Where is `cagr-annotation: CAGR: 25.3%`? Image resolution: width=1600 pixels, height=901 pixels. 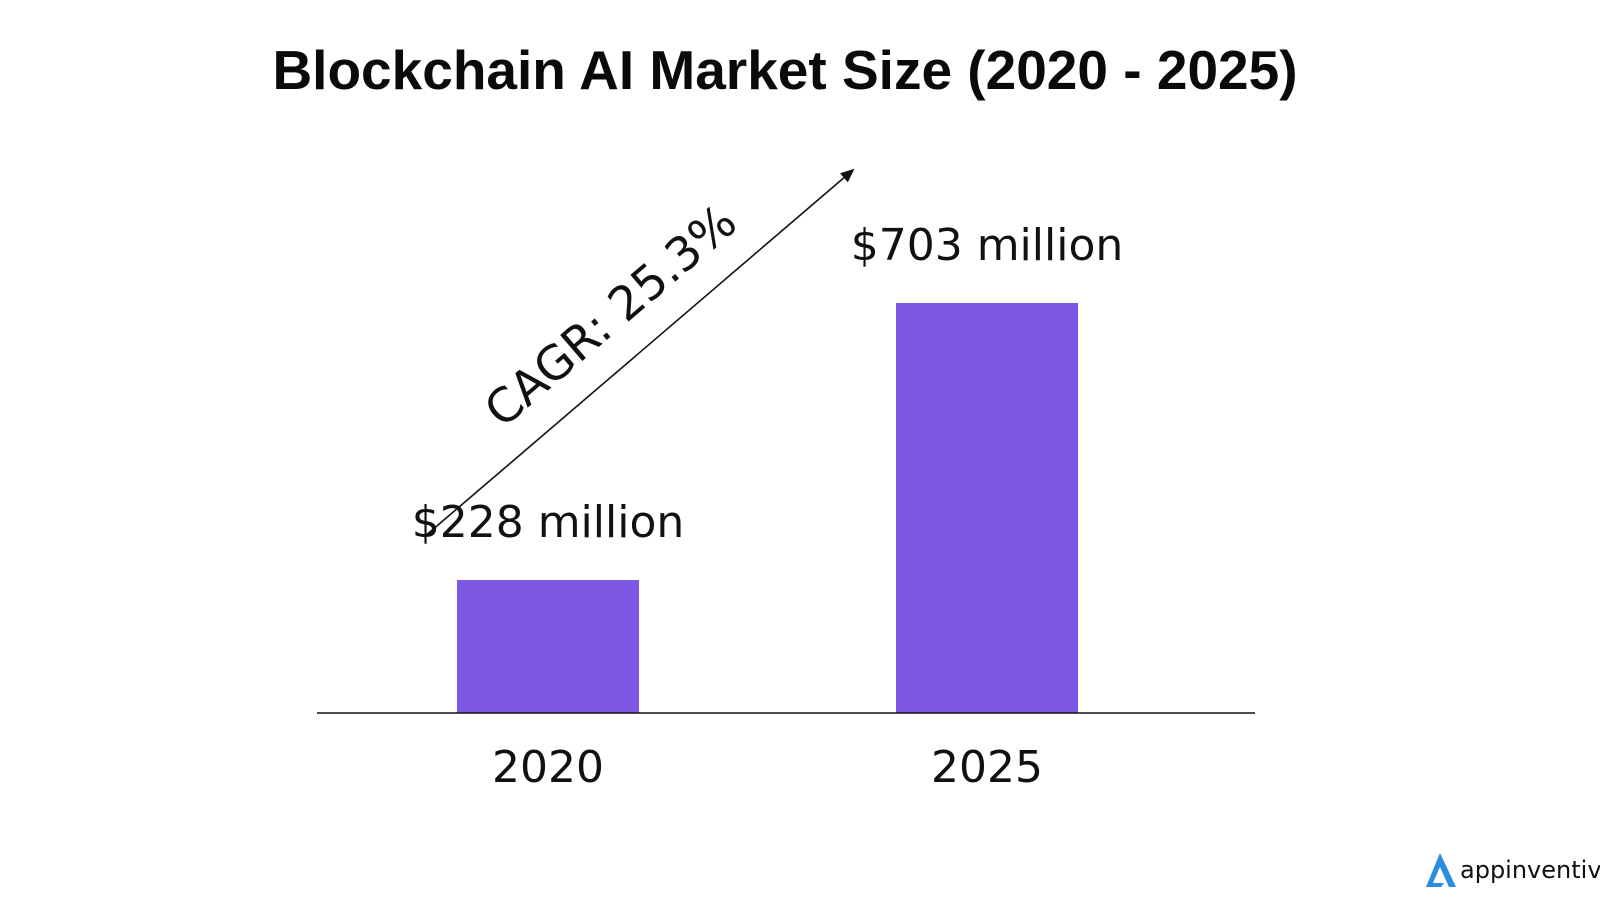
cagr-annotation: CAGR: 25.3% is located at coordinates (639, 353).